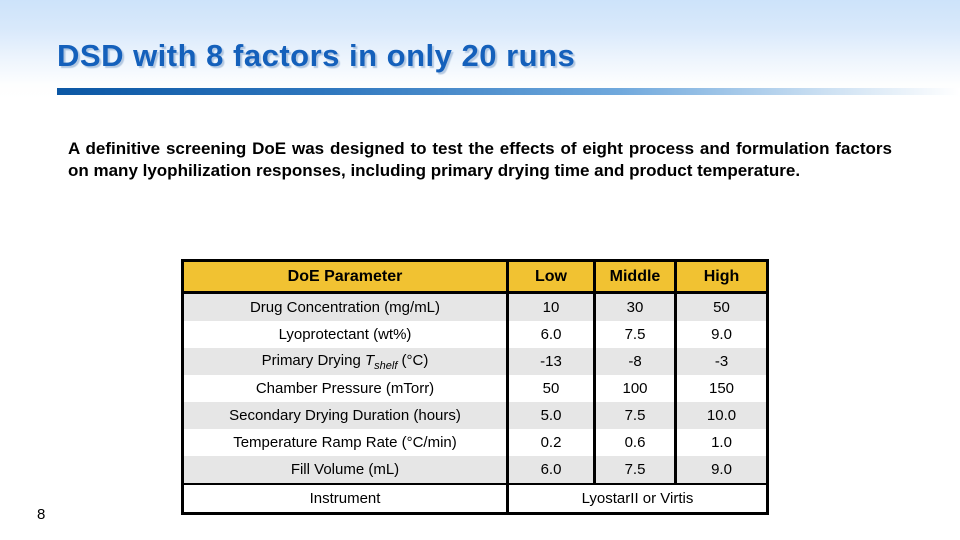 This screenshot has height=540, width=960. What do you see at coordinates (316, 55) in the screenshot?
I see `slide-title: DSD with 8 factors in only 20 runs` at bounding box center [316, 55].